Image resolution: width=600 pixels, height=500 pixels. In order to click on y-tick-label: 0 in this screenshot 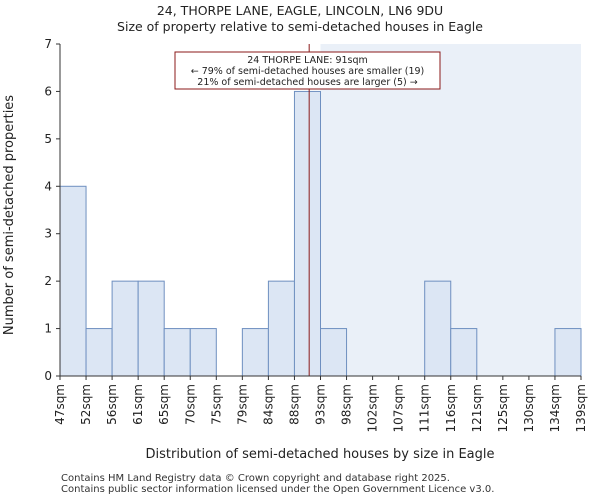, I will do `click(48, 376)`.